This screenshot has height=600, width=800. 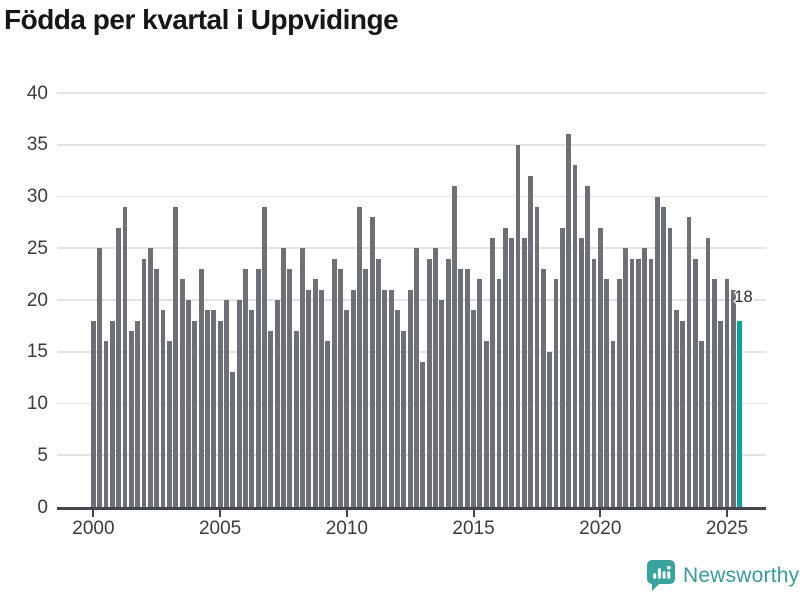 What do you see at coordinates (740, 413) in the screenshot?
I see `bar-2025-Q3` at bounding box center [740, 413].